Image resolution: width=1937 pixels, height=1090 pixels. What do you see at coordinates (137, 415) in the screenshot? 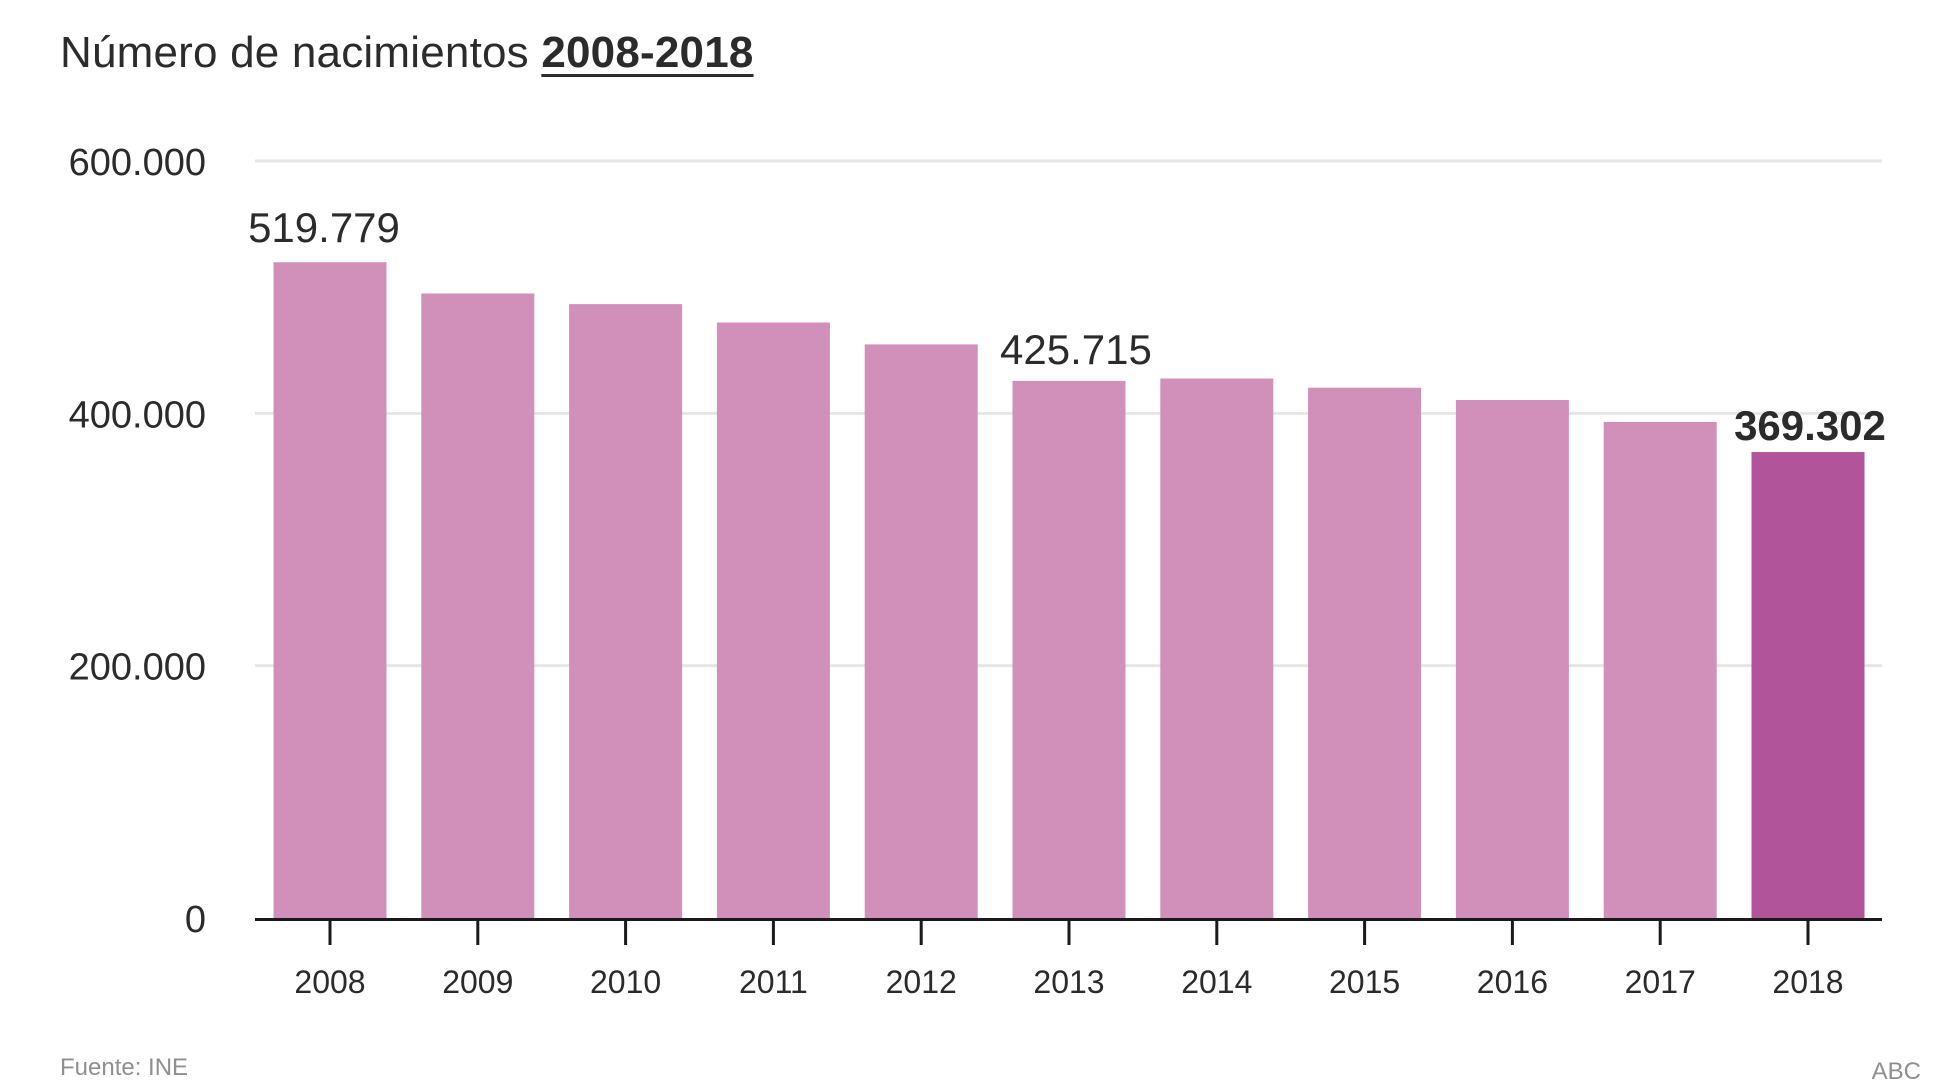
I see `y-tick-label: 400.000` at bounding box center [137, 415].